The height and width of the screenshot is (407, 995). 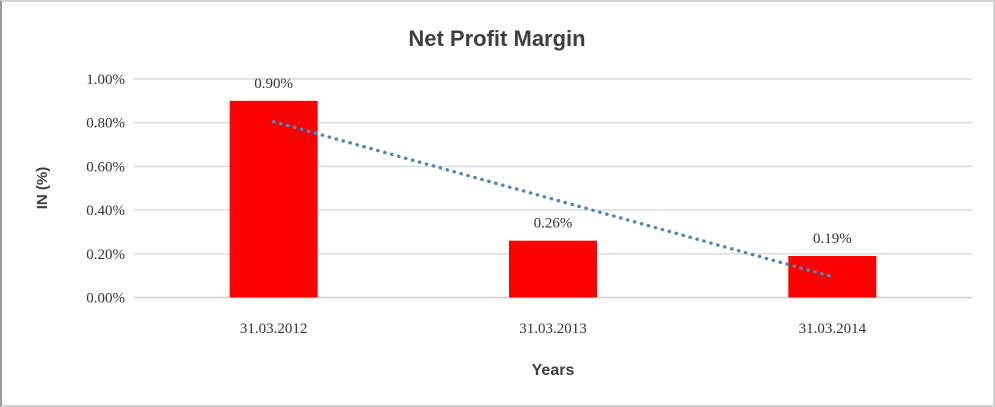 What do you see at coordinates (42, 188) in the screenshot?
I see `y-axis-title: IN (%)` at bounding box center [42, 188].